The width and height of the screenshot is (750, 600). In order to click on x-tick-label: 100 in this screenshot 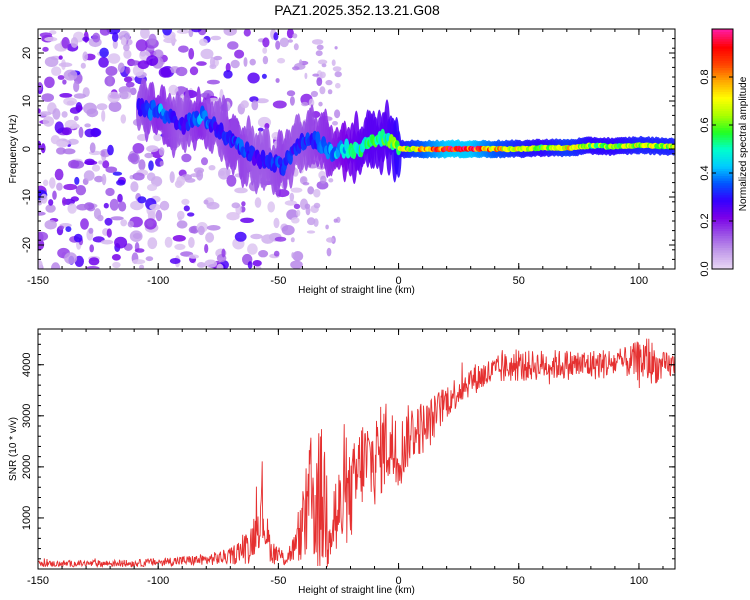, I will do `click(639, 281)`.